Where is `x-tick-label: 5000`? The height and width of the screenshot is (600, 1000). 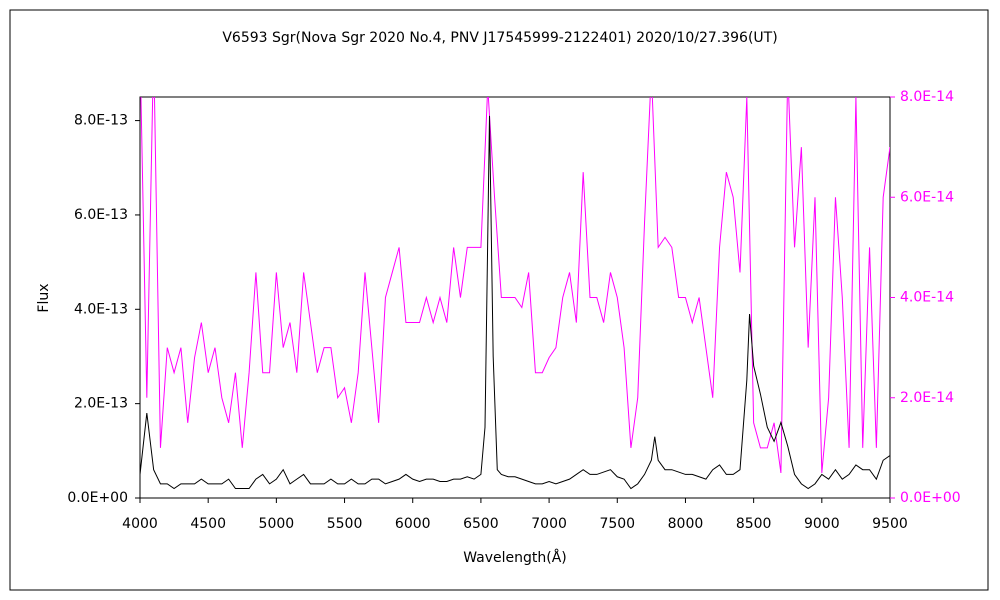 x-tick-label: 5000 is located at coordinates (277, 524).